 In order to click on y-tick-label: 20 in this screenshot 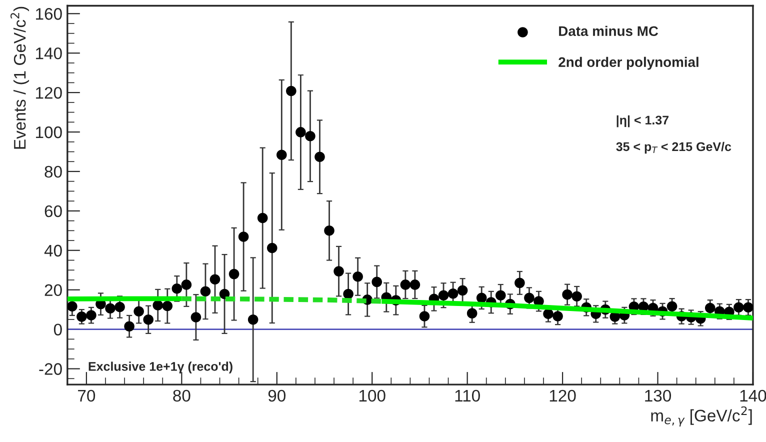, I will do `click(53, 290)`.